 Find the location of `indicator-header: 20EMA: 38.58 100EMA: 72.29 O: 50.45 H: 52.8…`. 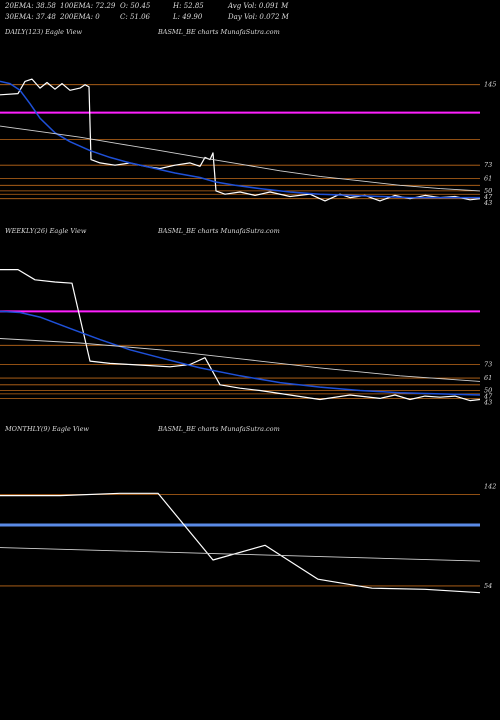

indicator-header: 20EMA: 38.58 100EMA: 72.29 O: 50.45 H: 52.8… is located at coordinates (147, 11).